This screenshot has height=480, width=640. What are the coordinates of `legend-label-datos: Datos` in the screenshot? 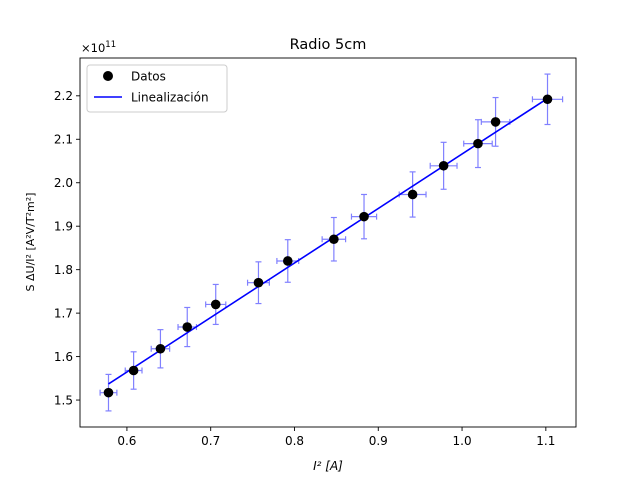 It's located at (148, 77).